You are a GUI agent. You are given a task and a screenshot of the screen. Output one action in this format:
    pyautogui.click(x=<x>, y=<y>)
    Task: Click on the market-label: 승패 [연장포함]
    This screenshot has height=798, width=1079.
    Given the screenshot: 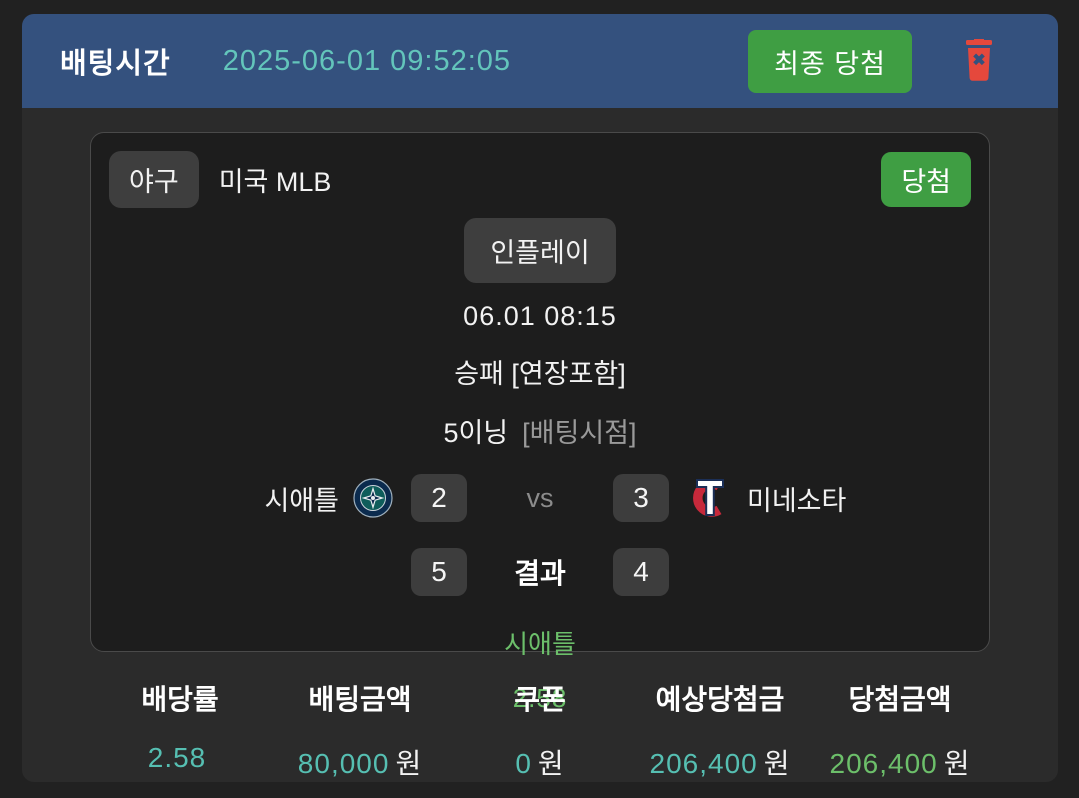 What is the action you would take?
    pyautogui.click(x=540, y=374)
    